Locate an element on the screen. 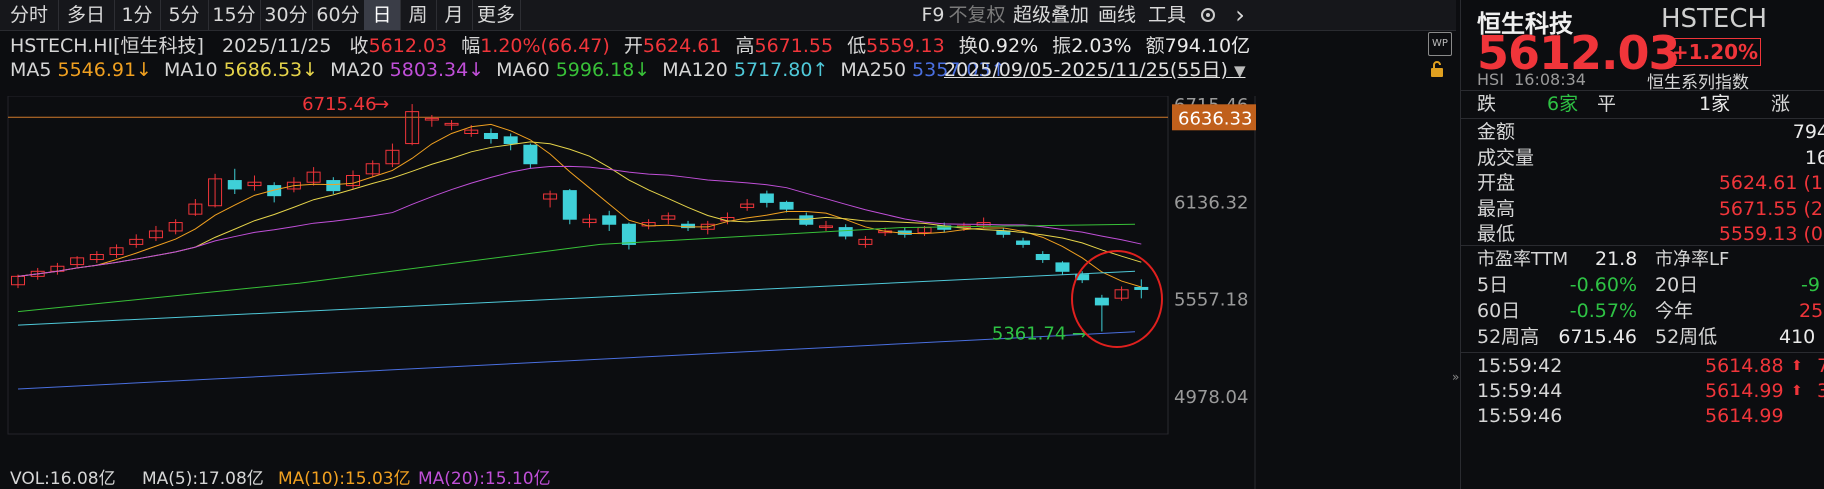  period-tab-6: 60分 is located at coordinates (338, 15).